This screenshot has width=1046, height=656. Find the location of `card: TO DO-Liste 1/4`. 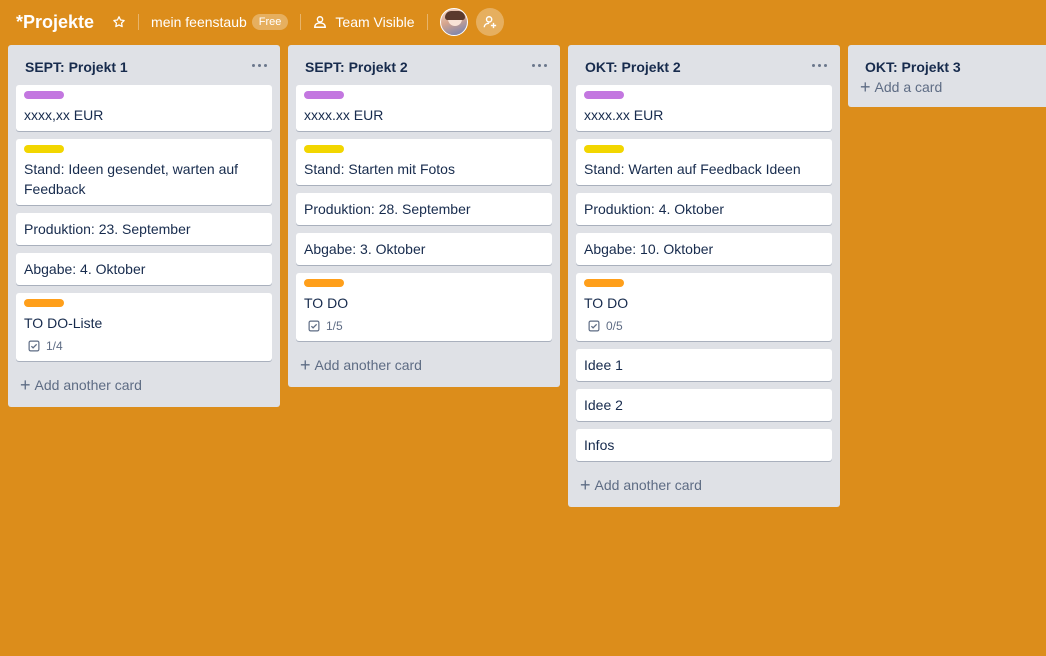

card: TO DO-Liste 1/4 is located at coordinates (144, 327).